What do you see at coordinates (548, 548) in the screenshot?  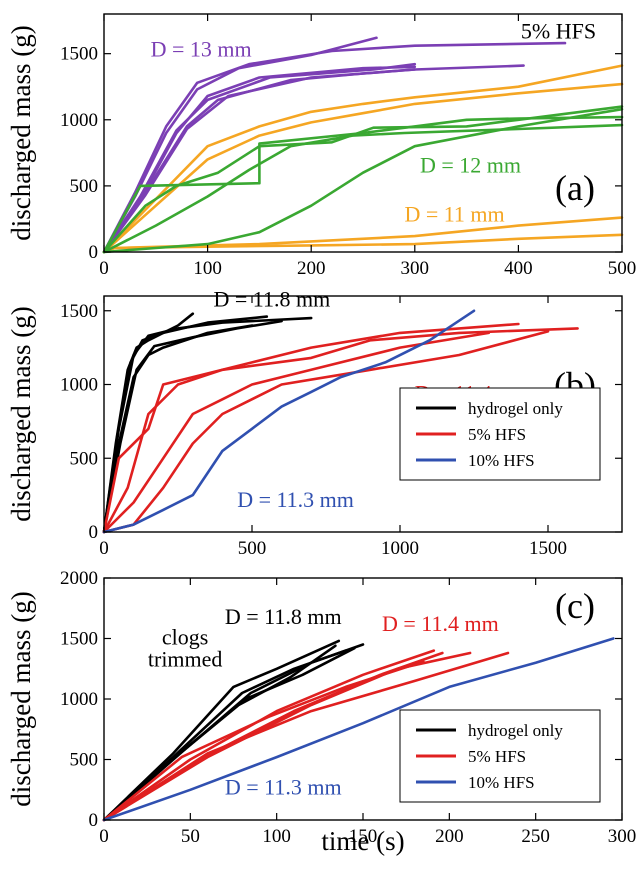 I see `panel-b-x-tick-label-3: 1500` at bounding box center [548, 548].